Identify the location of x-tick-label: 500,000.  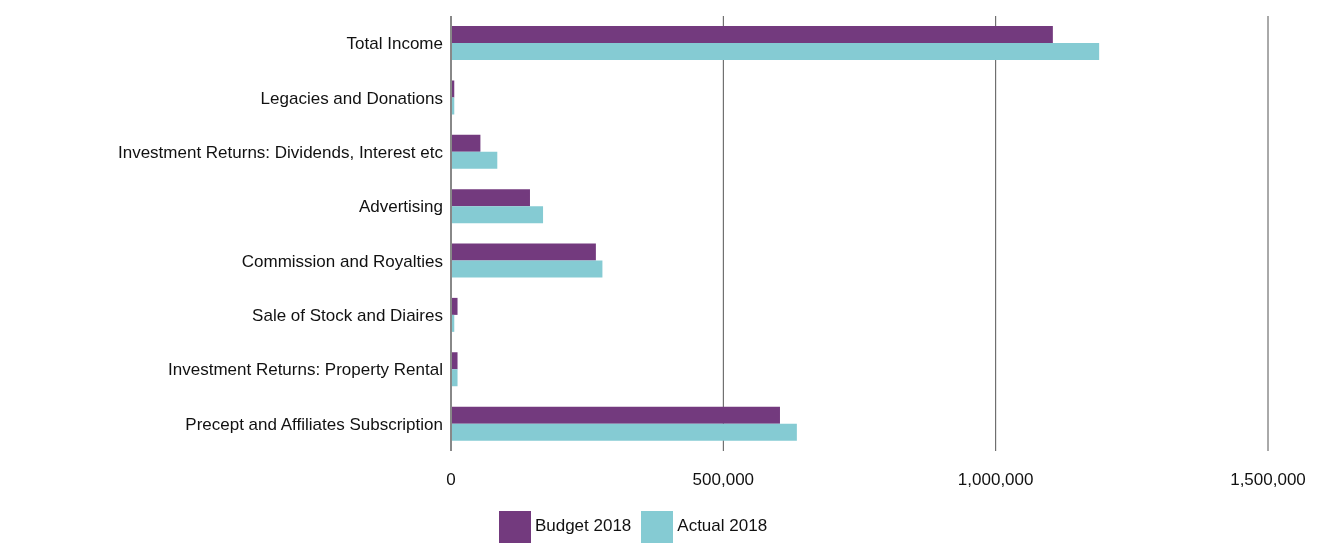
(723, 480).